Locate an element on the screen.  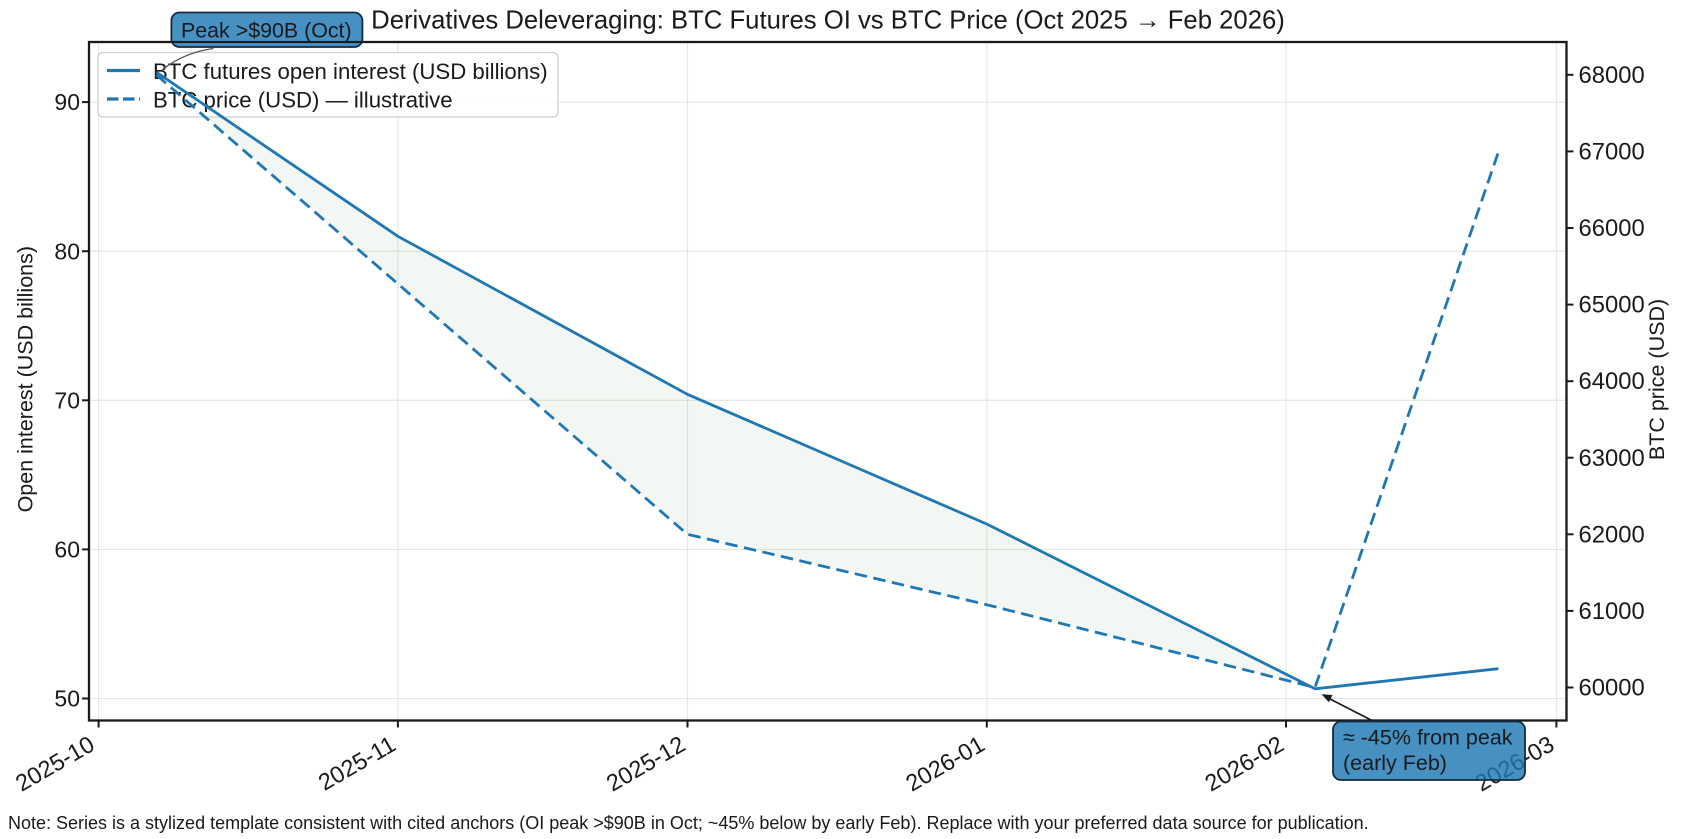
svg-text: 64000 is located at coordinates (1612, 381).